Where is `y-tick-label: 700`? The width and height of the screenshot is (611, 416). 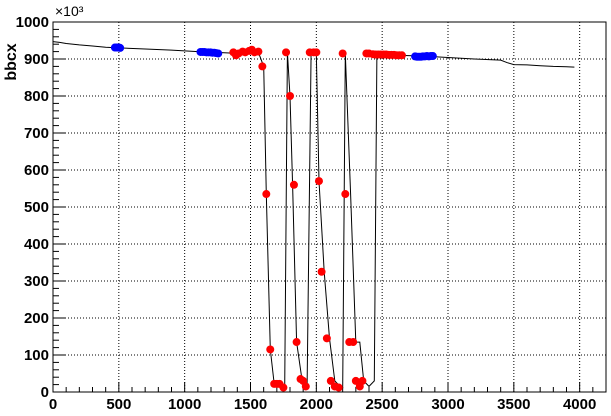 y-tick-label: 700 is located at coordinates (36, 133).